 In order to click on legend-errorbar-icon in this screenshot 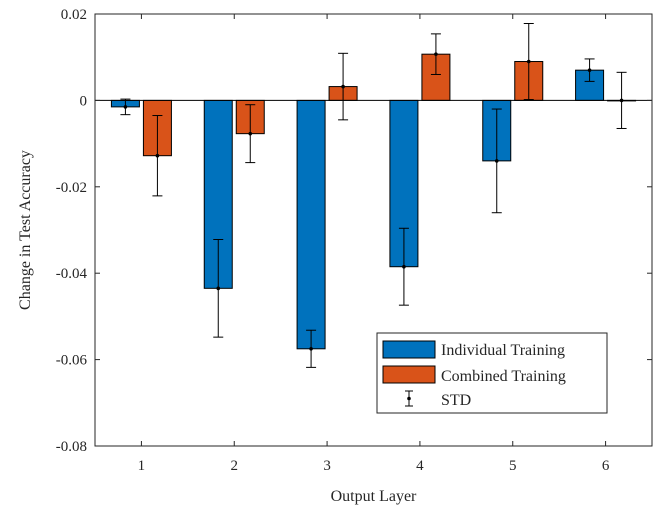, I will do `click(409, 398)`.